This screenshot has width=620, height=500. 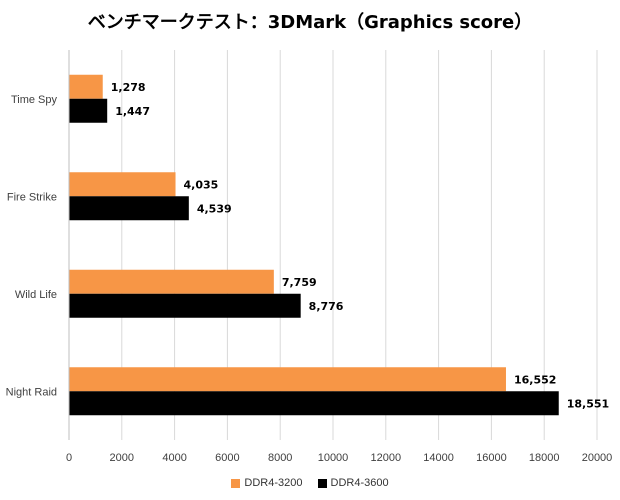 I want to click on bar-ddr4-3200-fire-strike, so click(x=122, y=184).